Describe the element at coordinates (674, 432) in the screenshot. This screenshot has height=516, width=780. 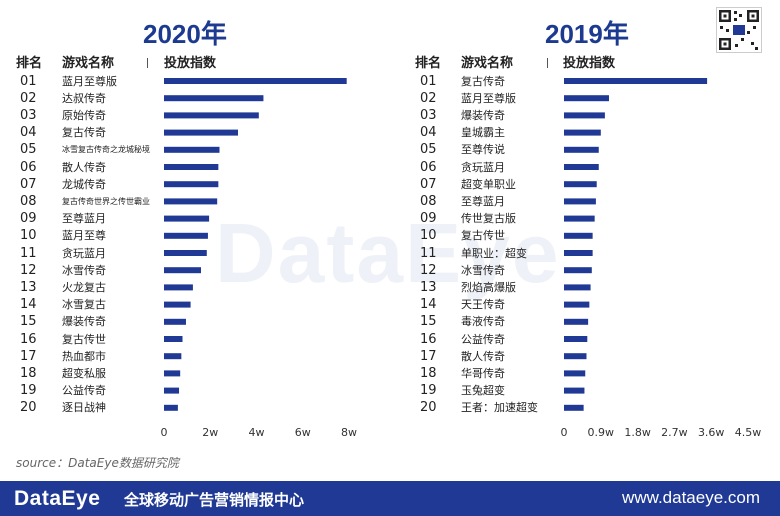
I see `x-tick-2019-3: 2.7w` at that location.